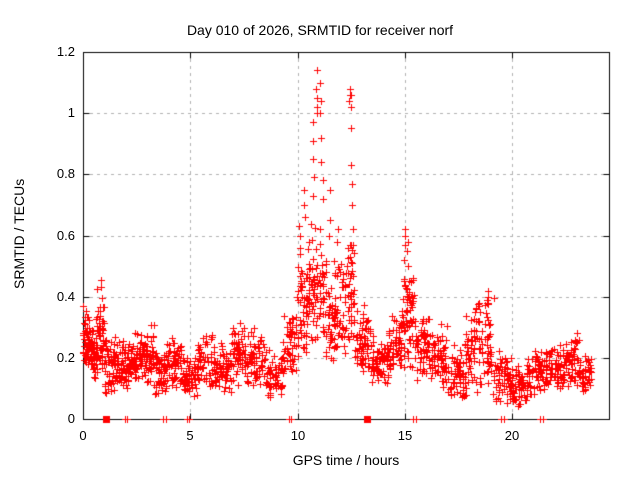  What do you see at coordinates (298, 435) in the screenshot?
I see `x-tick-label: 10` at bounding box center [298, 435].